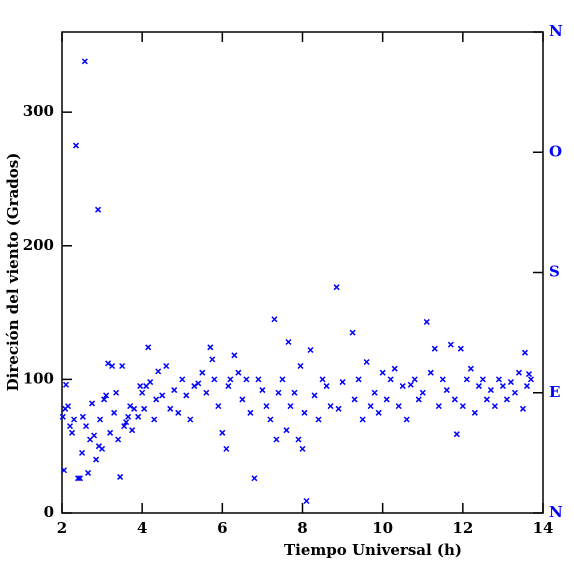 The height and width of the screenshot is (574, 574). I want to click on y-tick-label: 200, so click(38, 245).